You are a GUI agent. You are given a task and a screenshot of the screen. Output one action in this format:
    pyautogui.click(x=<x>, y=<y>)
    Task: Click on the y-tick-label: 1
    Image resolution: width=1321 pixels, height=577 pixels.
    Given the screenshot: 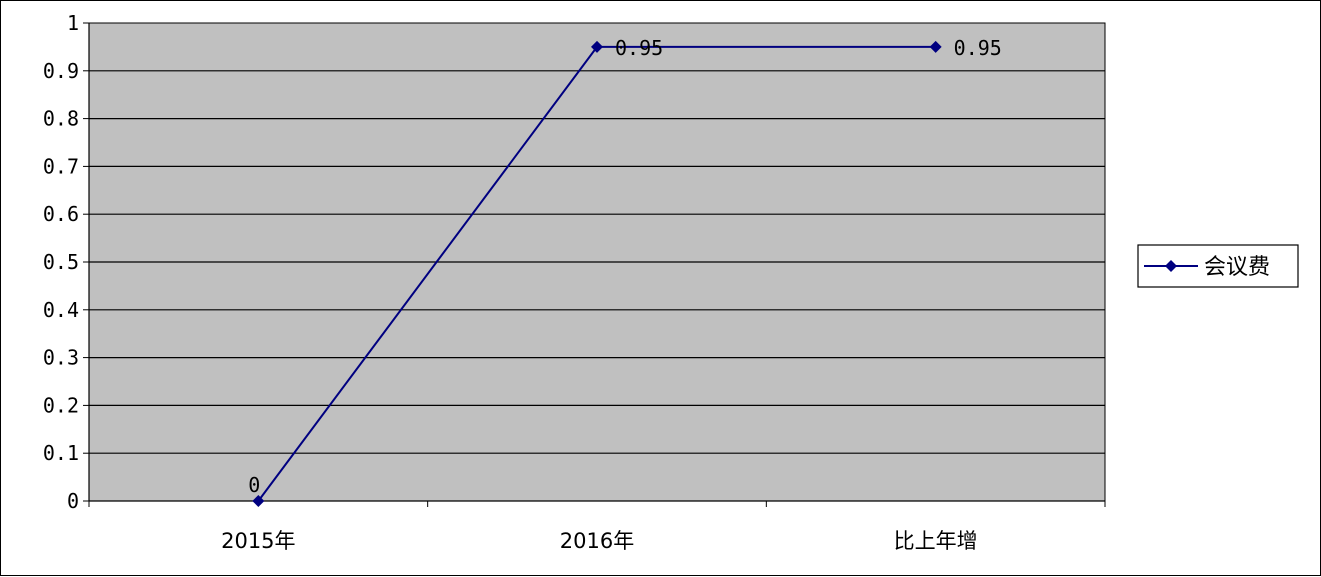 What is the action you would take?
    pyautogui.click(x=73, y=23)
    